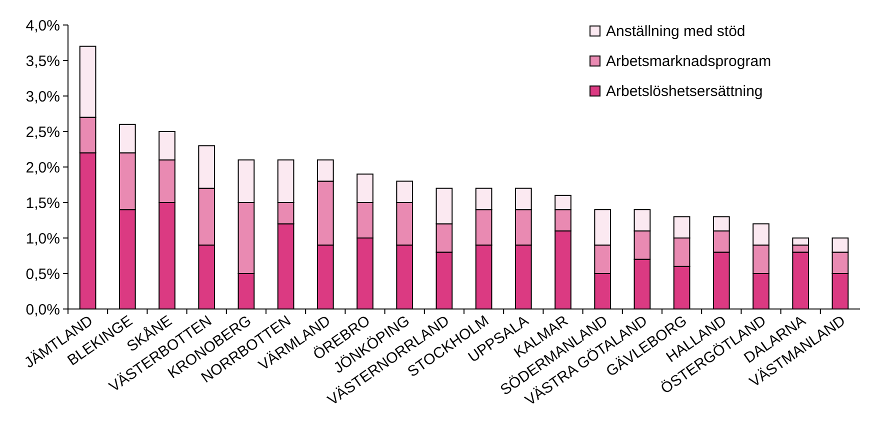 Image resolution: width=878 pixels, height=428 pixels. I want to click on legend-label: Arbetsmarknadsprogram, so click(689, 61).